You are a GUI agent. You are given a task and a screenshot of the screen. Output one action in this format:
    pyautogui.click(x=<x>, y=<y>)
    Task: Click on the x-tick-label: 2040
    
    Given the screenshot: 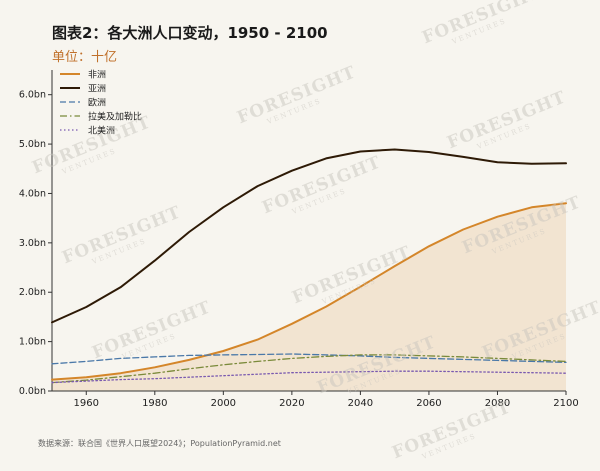 What is the action you would take?
    pyautogui.click(x=360, y=403)
    